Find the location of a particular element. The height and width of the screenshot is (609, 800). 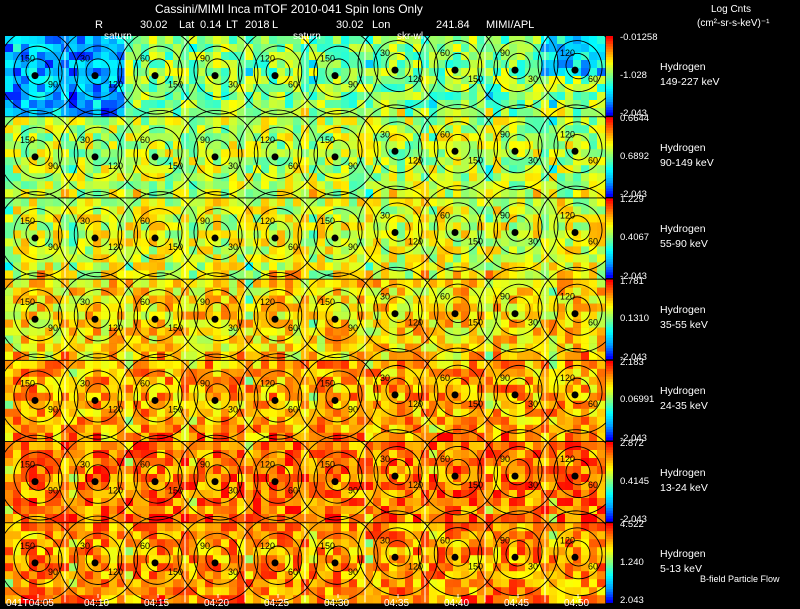

colorbar-max: -0.01258 is located at coordinates (639, 37).